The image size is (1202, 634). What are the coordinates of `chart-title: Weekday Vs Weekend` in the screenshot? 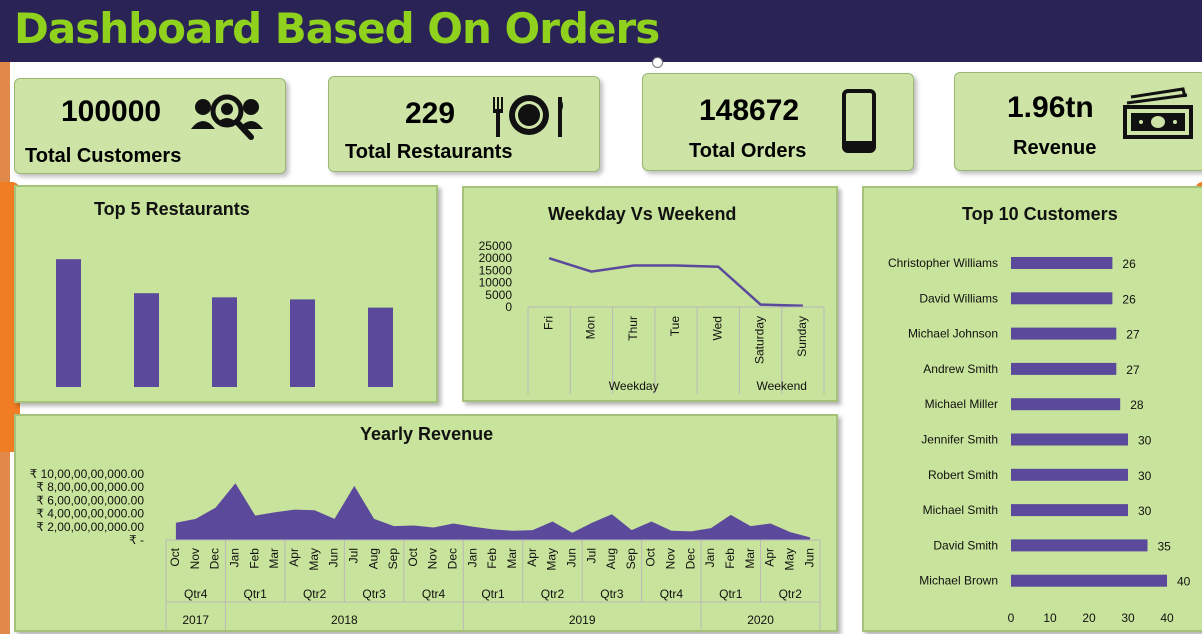 It's located at (642, 214).